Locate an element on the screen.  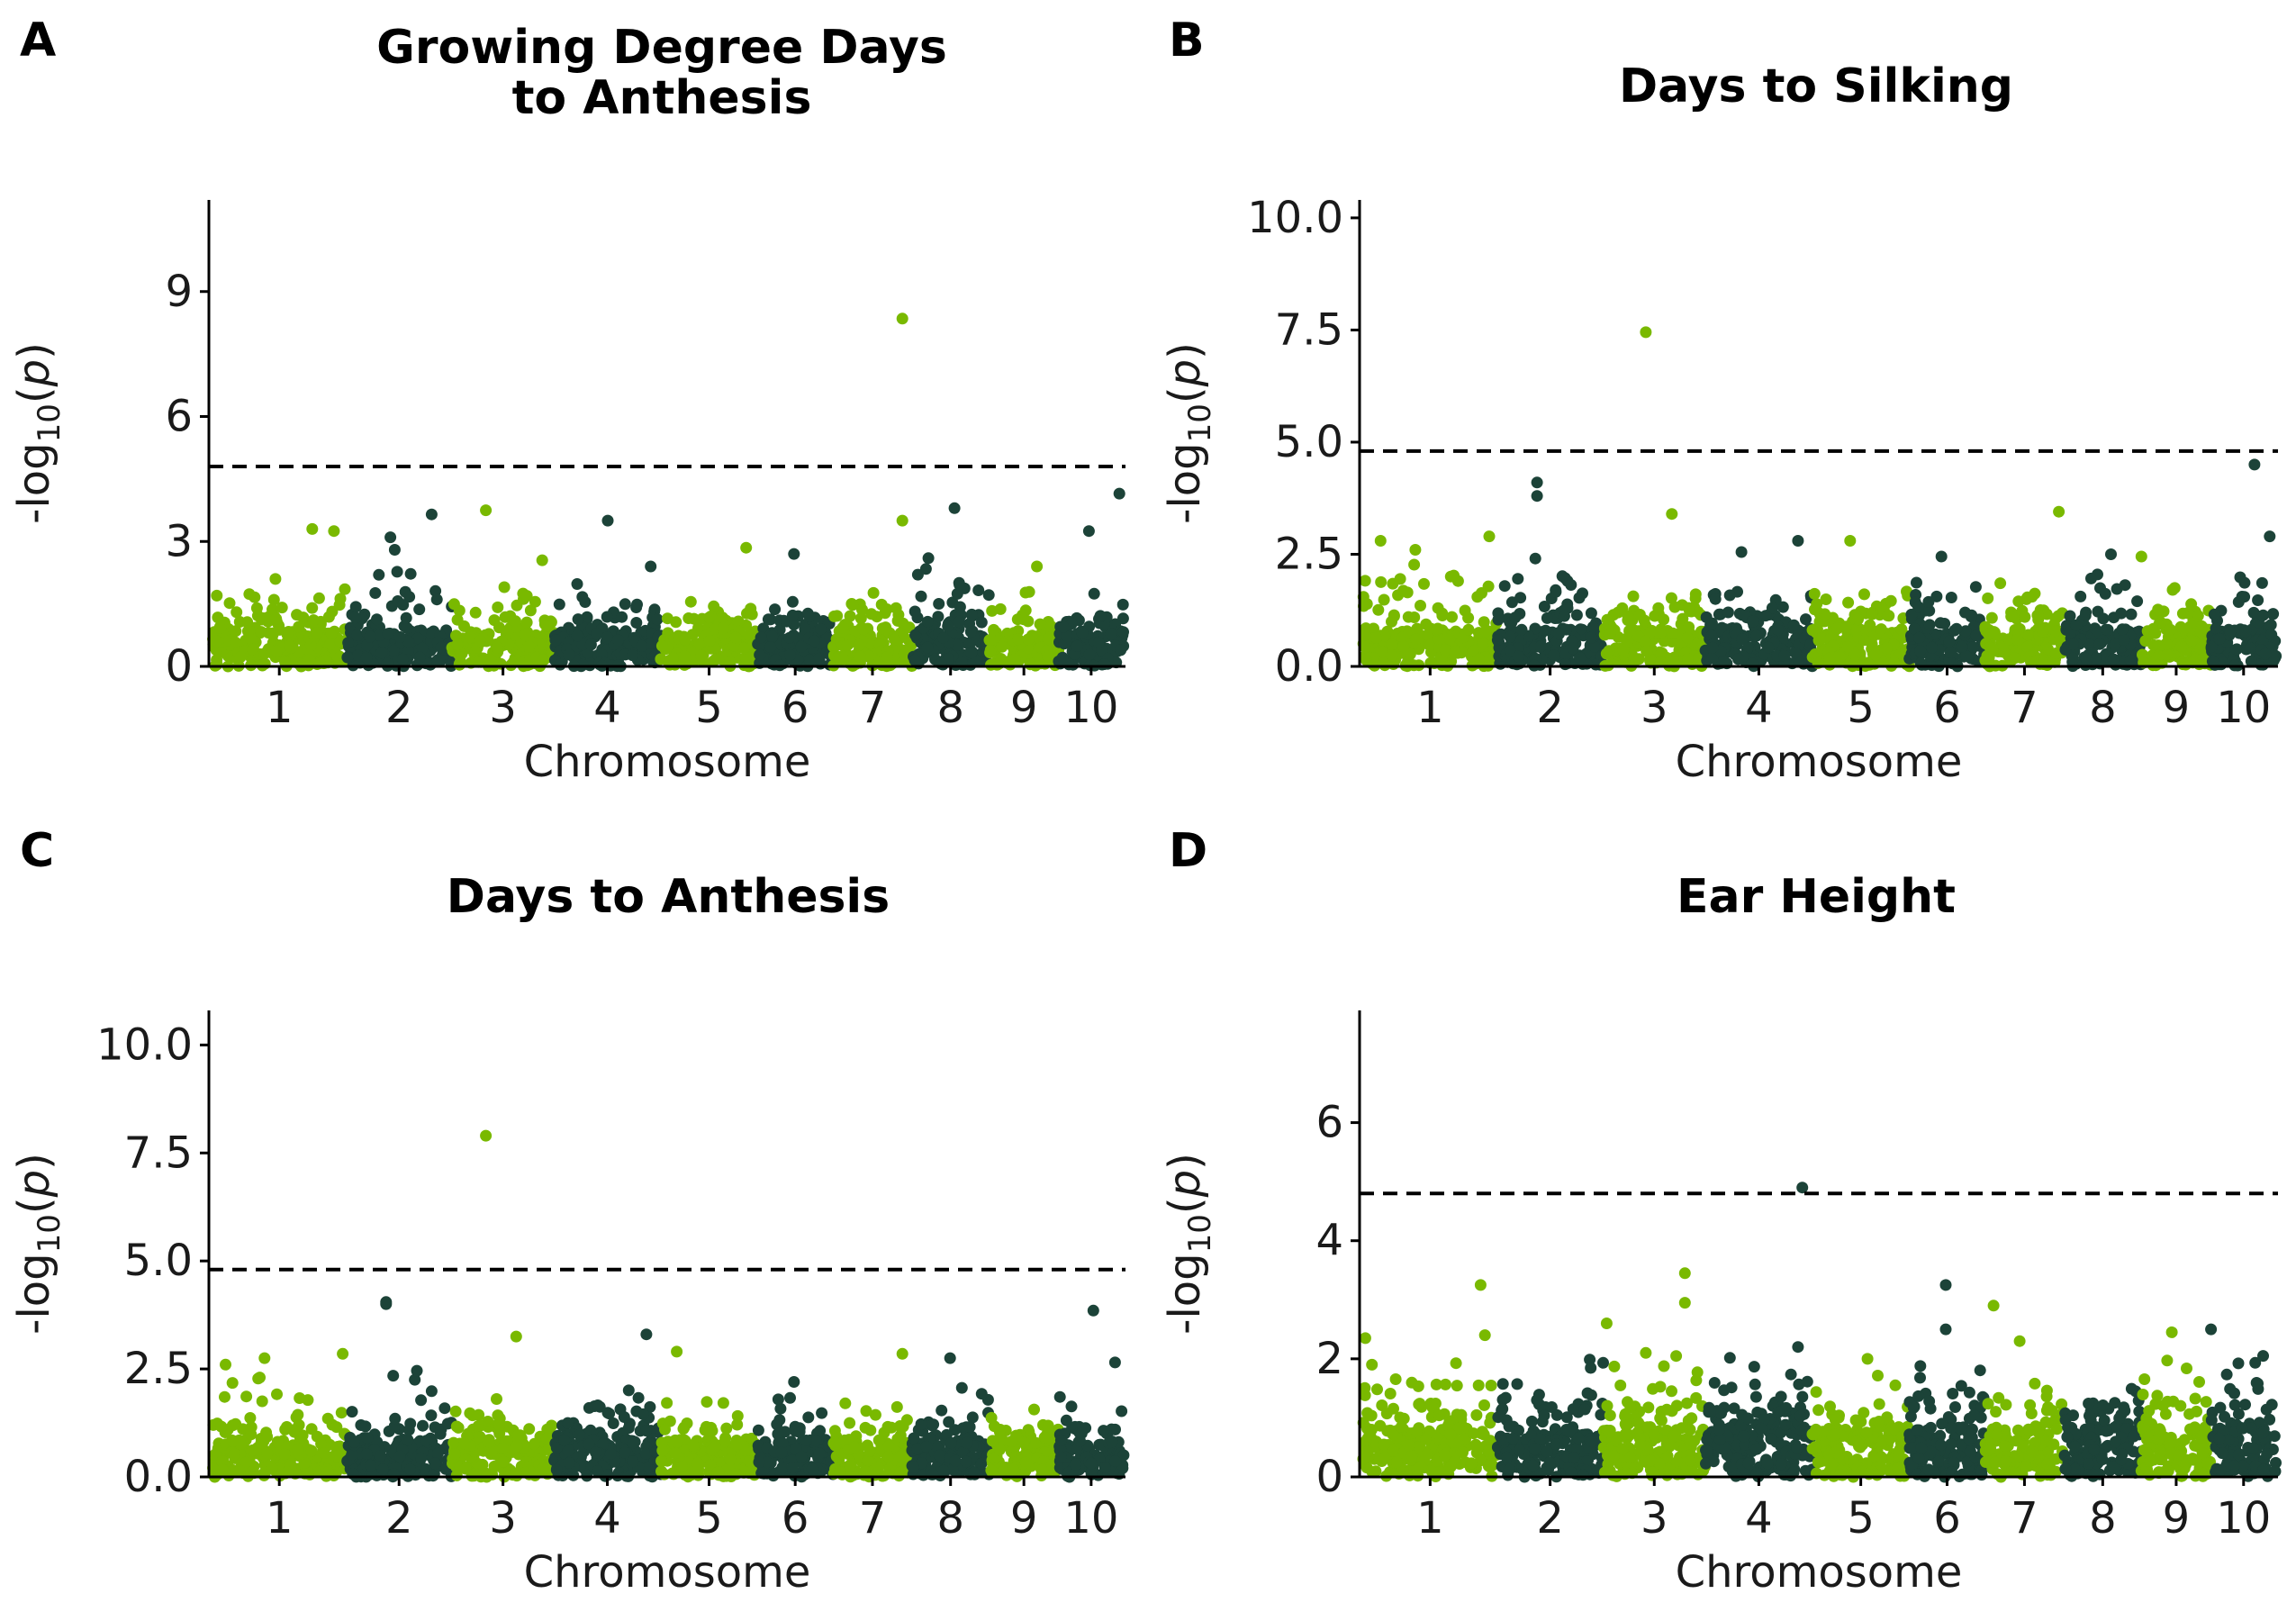
y-tick-label: 10.0 is located at coordinates (1295, 218).